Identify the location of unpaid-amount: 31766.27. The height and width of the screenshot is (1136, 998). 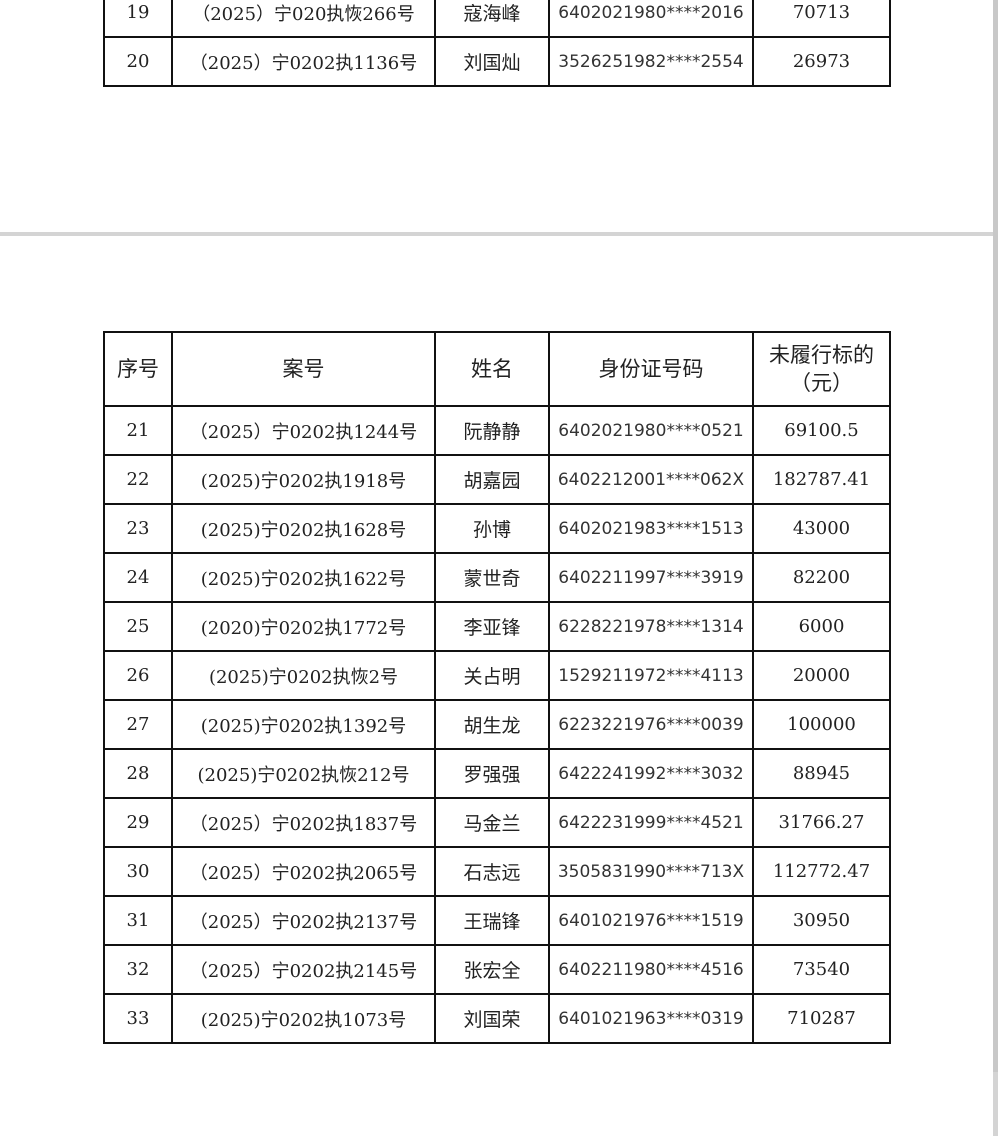
(821, 822).